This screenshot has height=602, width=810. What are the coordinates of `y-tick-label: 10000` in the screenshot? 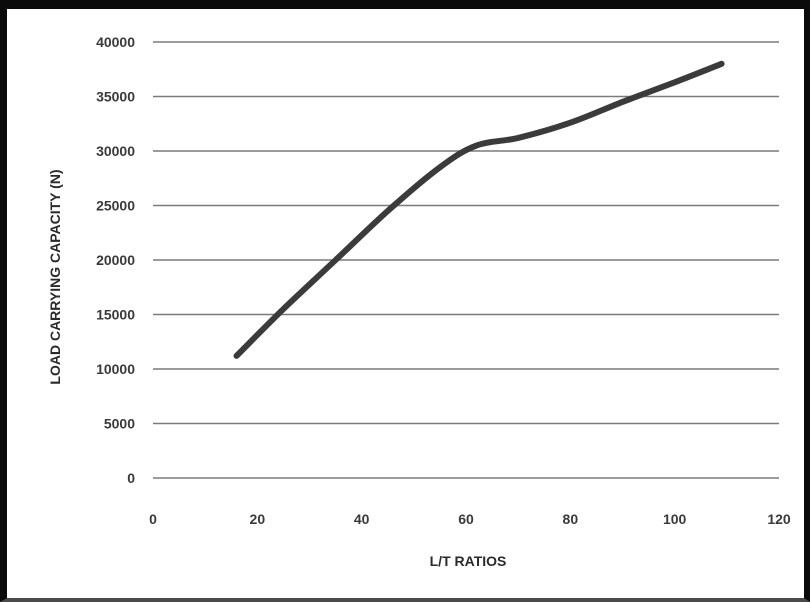 It's located at (115, 369).